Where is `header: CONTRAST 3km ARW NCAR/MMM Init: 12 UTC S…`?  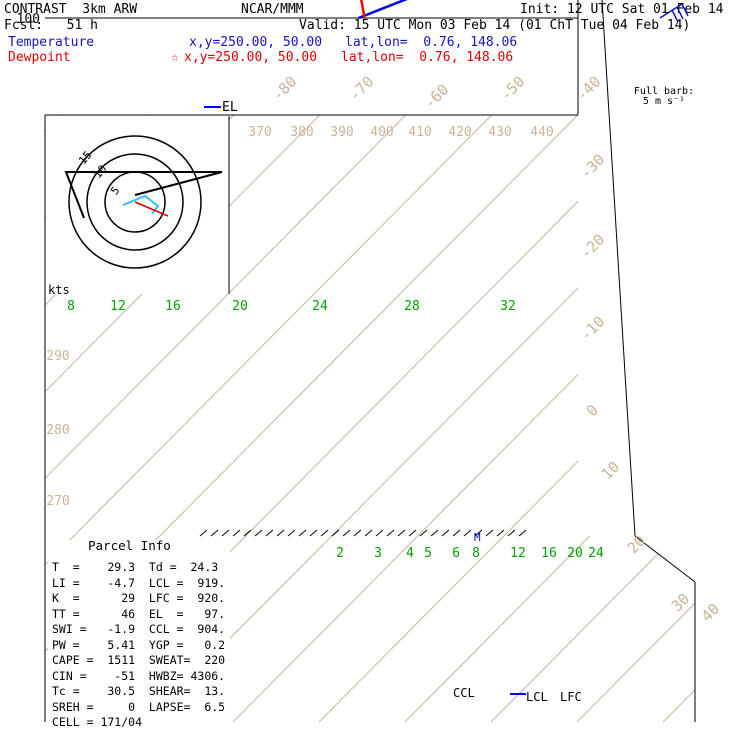 header: CONTRAST 3km ARW NCAR/MMM Init: 12 UTC S… is located at coordinates (370, 35).